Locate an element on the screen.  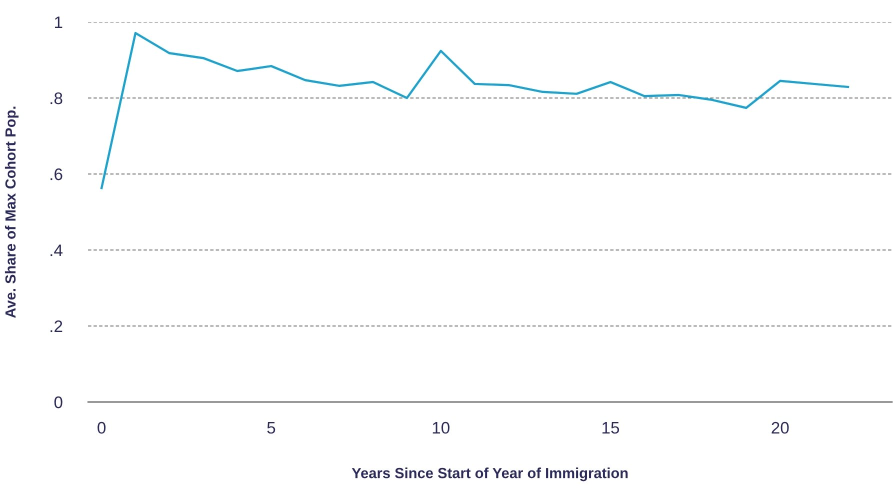
y-tick-label: .2 is located at coordinates (56, 326).